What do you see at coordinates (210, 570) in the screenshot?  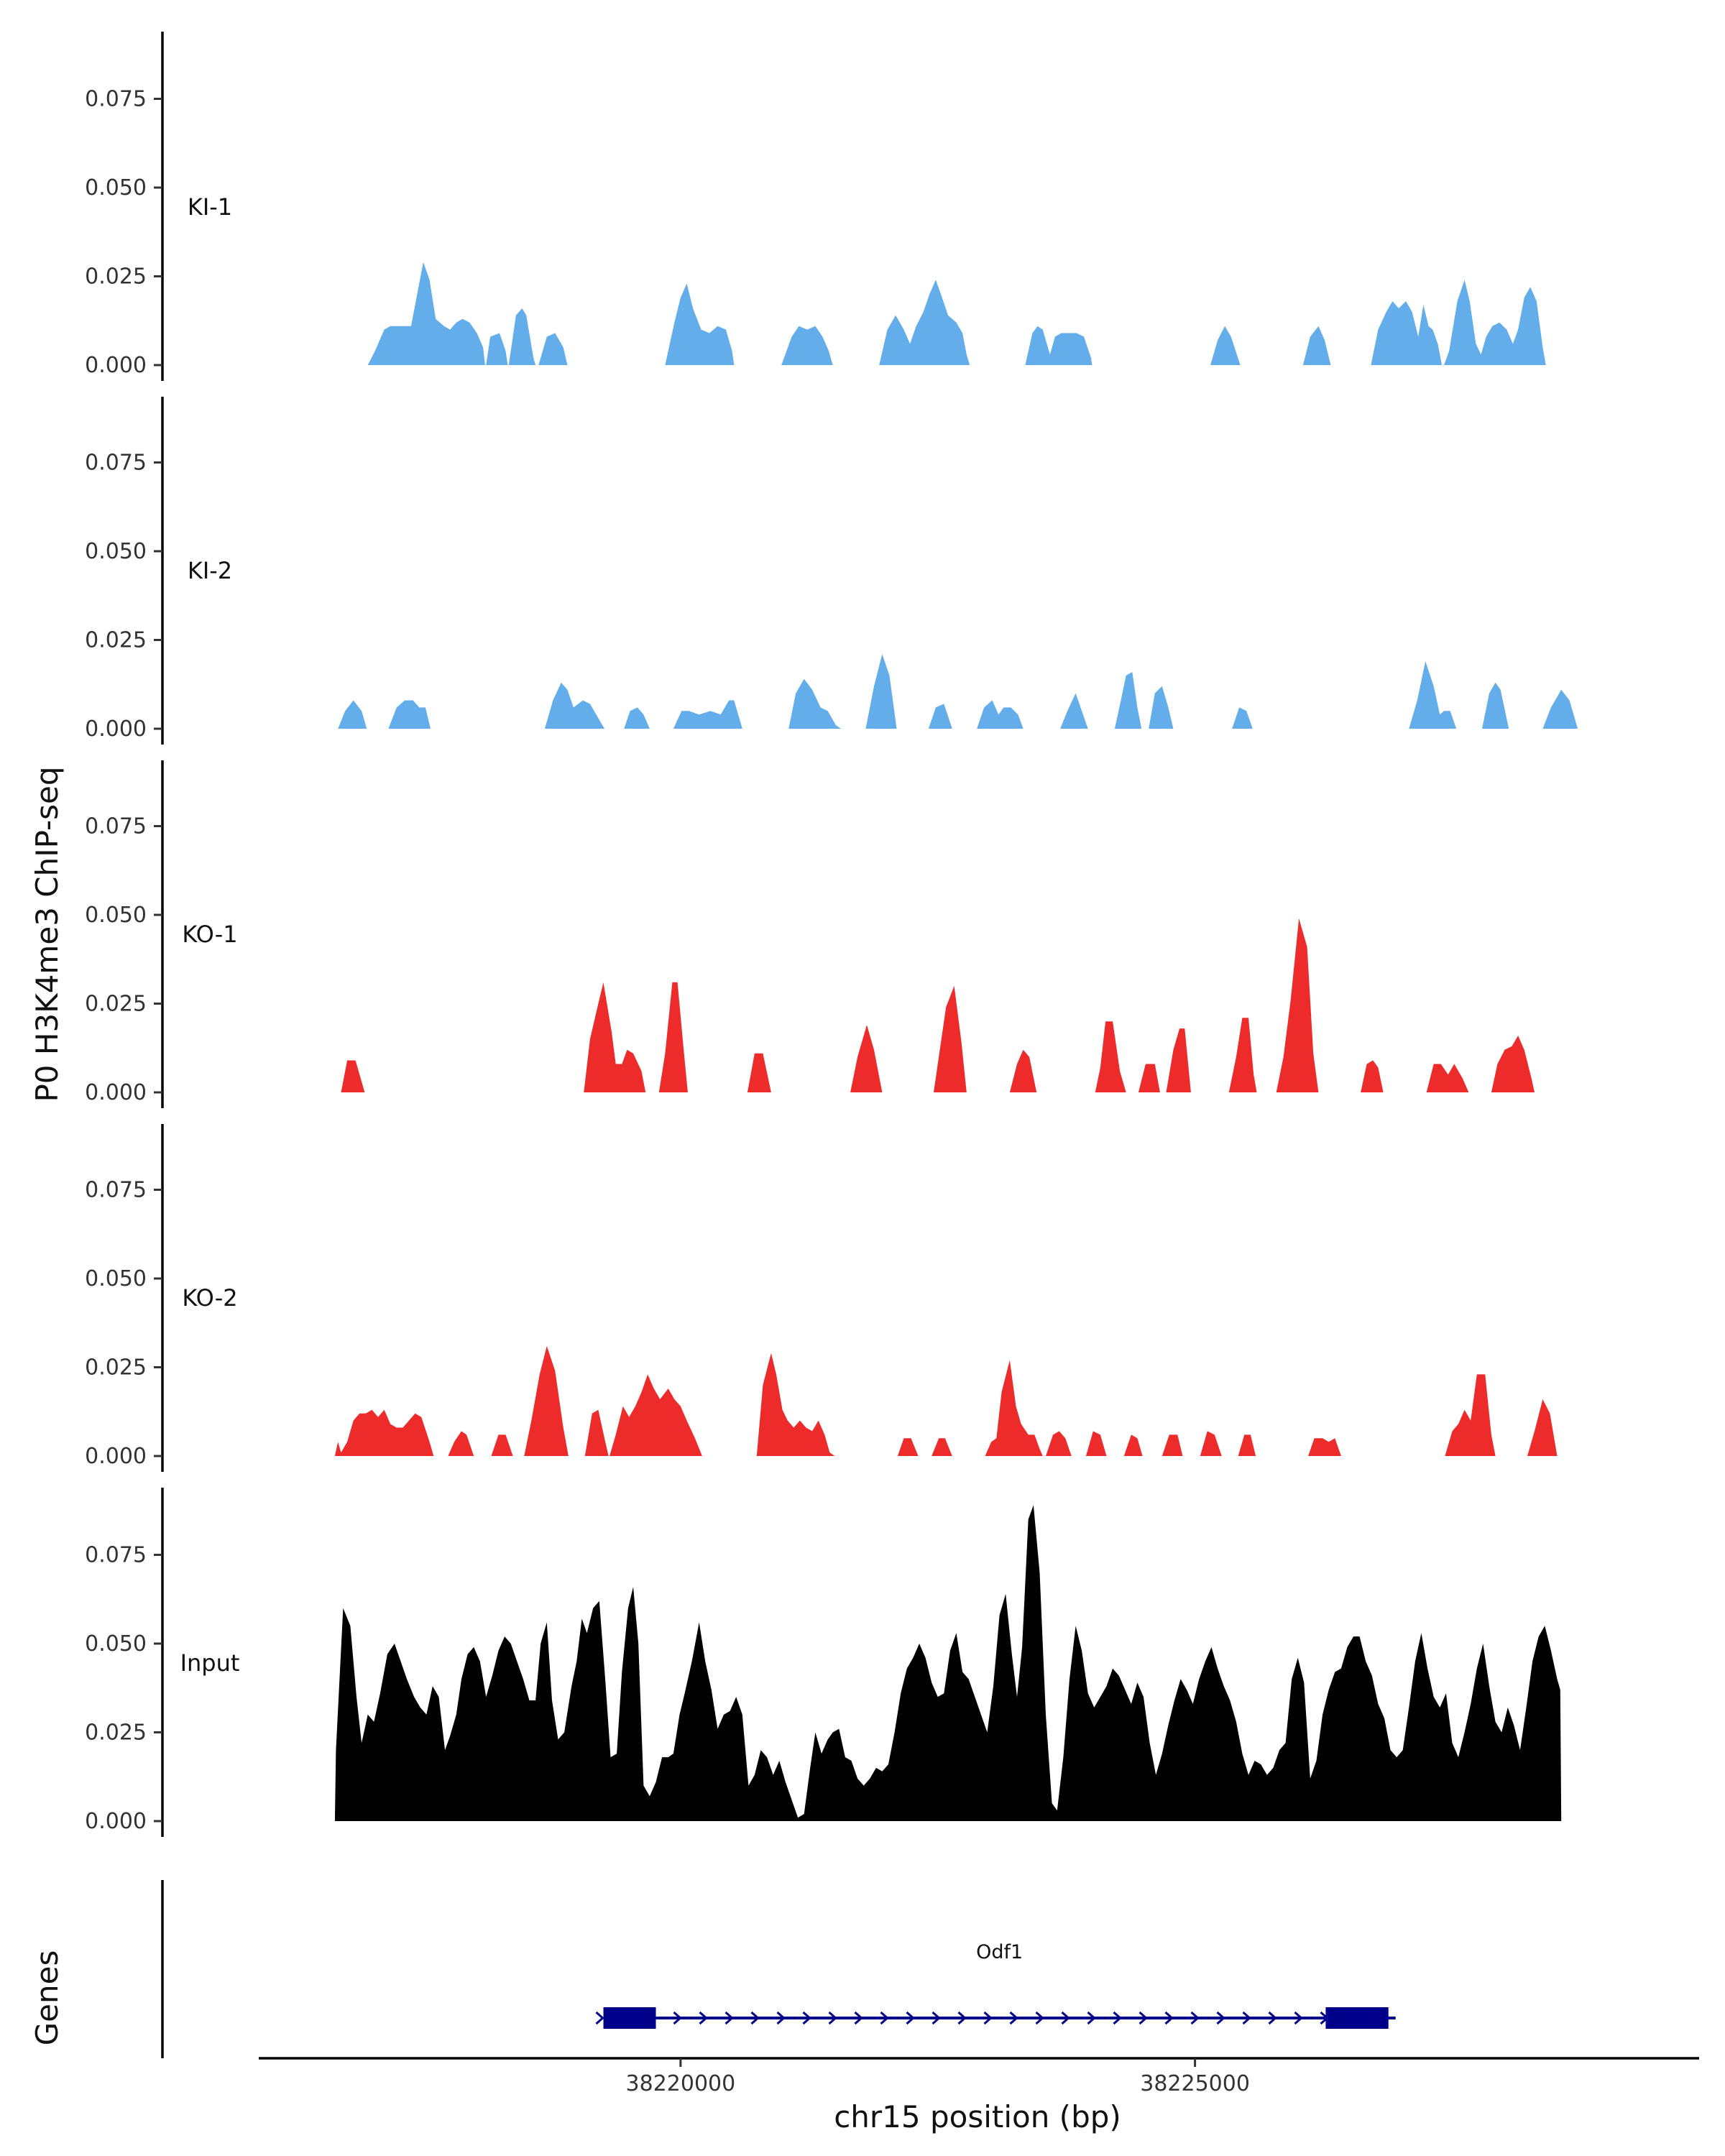 I see `track-label: KI-2` at bounding box center [210, 570].